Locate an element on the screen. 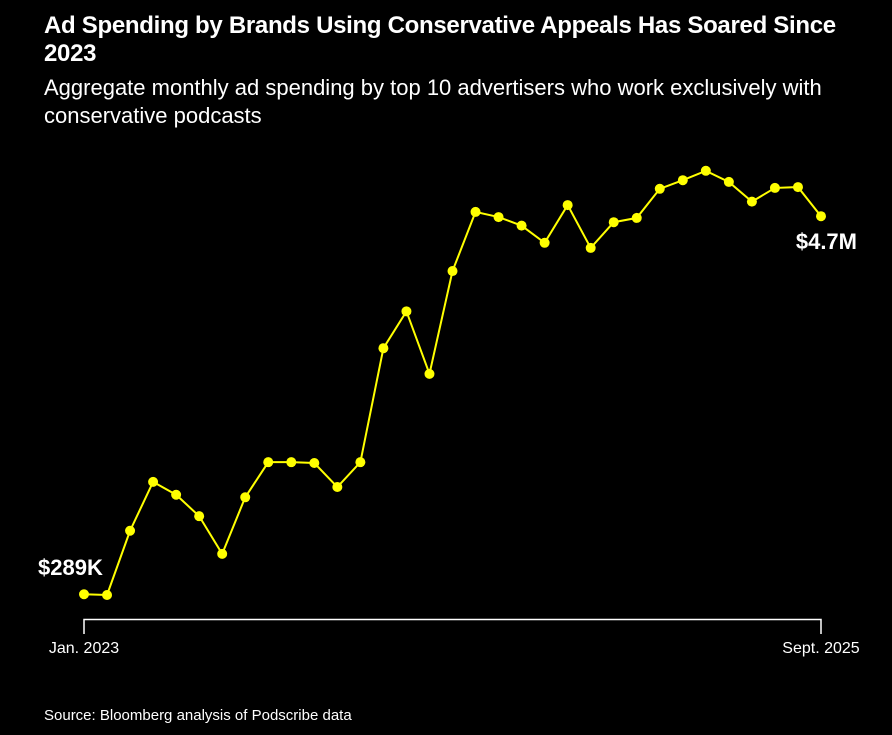 The image size is (892, 735). first-value-label: $289K is located at coordinates (70, 567).